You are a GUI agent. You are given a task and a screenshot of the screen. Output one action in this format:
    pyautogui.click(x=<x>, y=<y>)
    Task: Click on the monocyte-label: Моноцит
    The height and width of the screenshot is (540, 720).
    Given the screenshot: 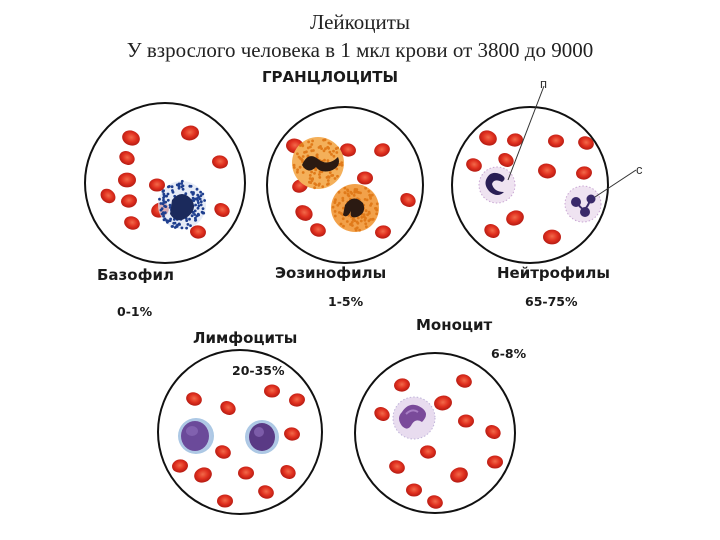 What is the action you would take?
    pyautogui.click(x=454, y=325)
    